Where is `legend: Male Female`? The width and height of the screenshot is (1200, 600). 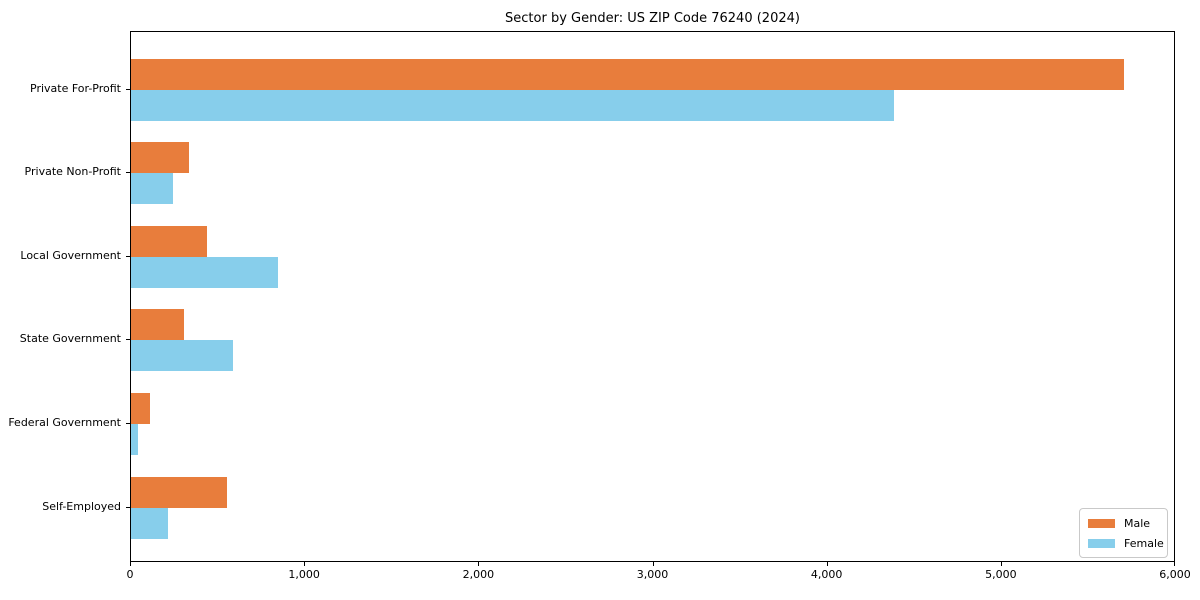
legend: Male Female is located at coordinates (1123, 533).